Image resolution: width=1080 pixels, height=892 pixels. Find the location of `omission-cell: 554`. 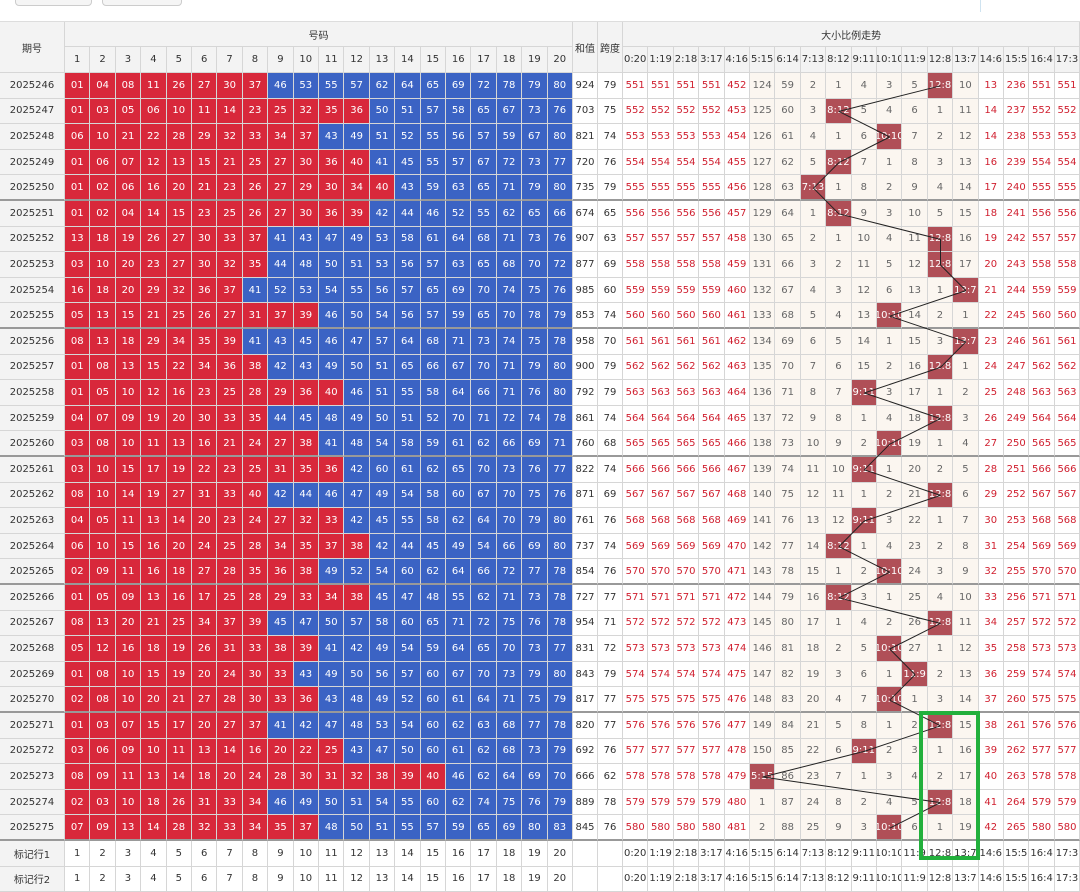

omission-cell: 554 is located at coordinates (1042, 162).